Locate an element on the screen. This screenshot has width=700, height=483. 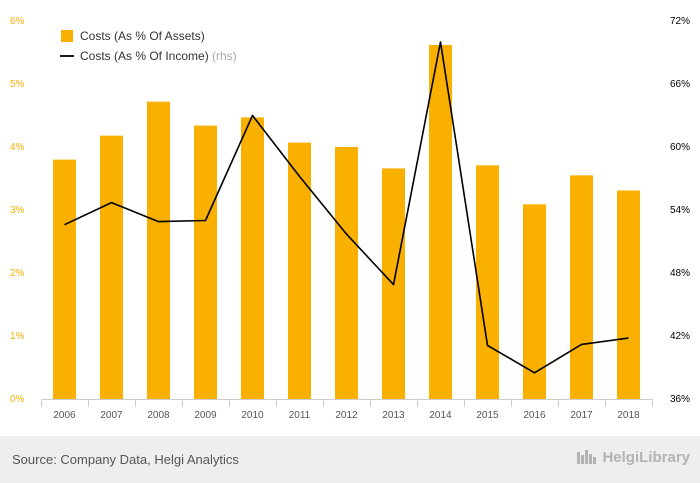
bar-2006 is located at coordinates (64, 279).